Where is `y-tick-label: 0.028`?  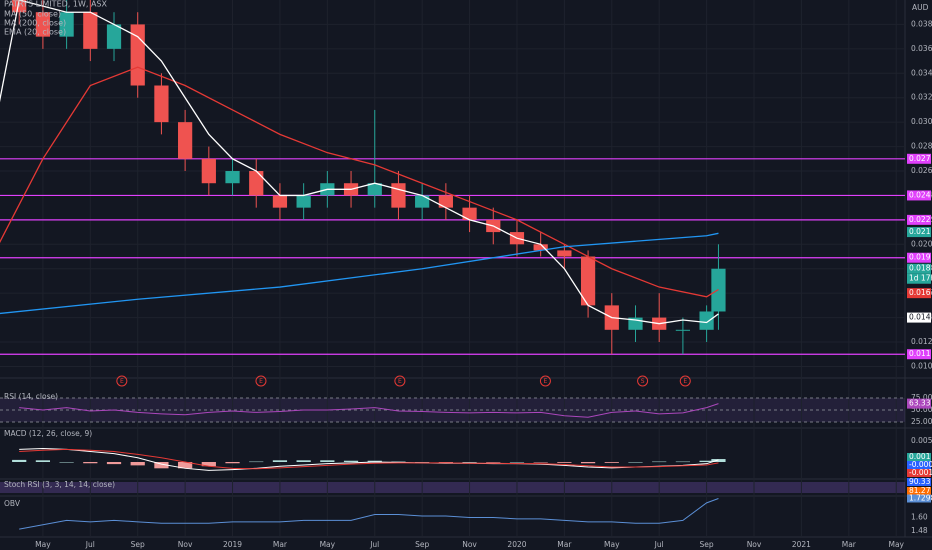
y-tick-label: 0.028 is located at coordinates (921, 146).